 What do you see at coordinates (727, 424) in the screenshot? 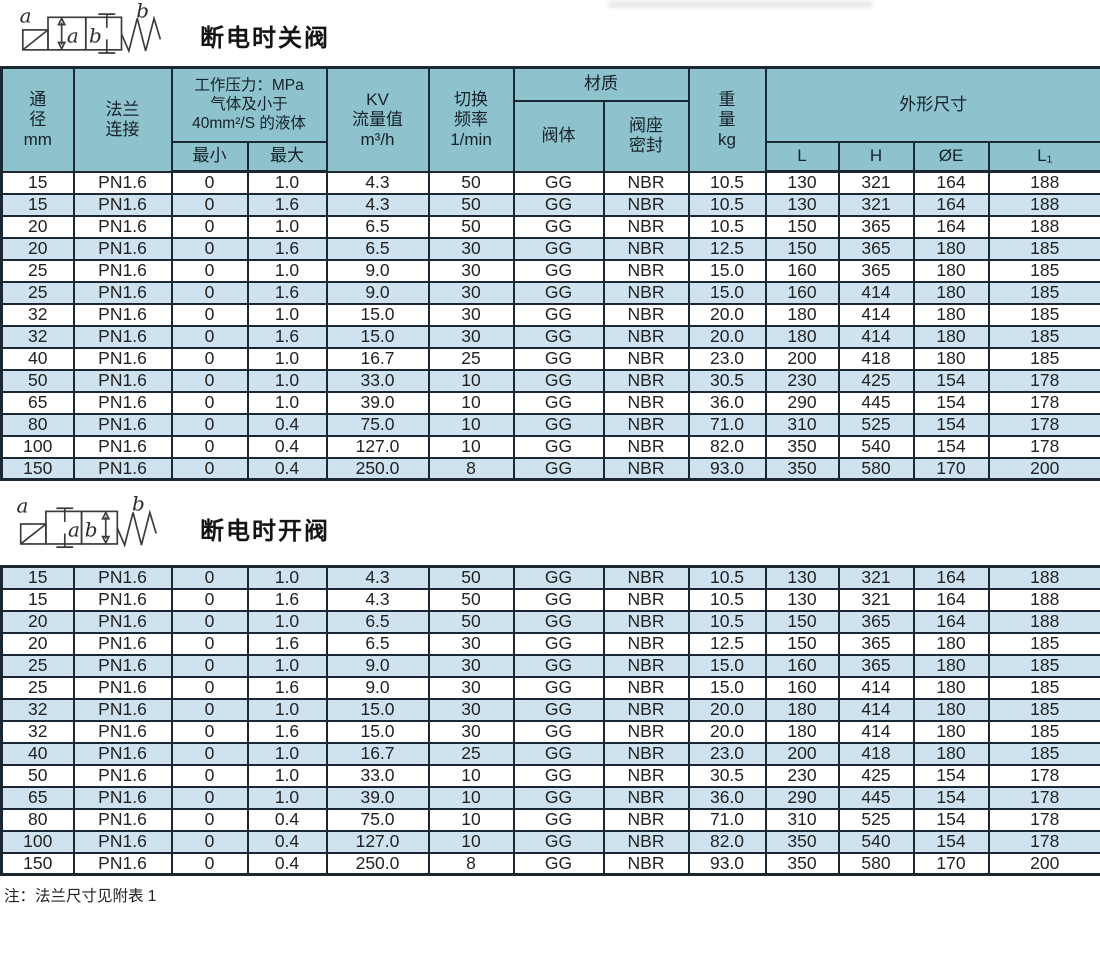
I see `cell: 71.0` at bounding box center [727, 424].